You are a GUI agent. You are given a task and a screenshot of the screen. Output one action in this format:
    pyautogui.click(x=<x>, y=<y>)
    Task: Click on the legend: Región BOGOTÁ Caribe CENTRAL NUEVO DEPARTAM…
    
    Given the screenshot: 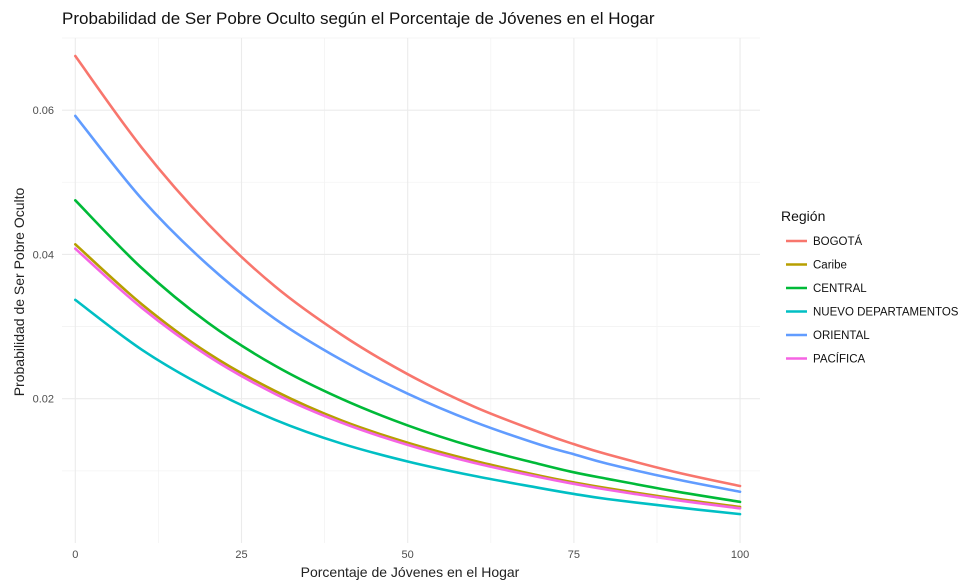 What is the action you would take?
    pyautogui.click(x=870, y=287)
    